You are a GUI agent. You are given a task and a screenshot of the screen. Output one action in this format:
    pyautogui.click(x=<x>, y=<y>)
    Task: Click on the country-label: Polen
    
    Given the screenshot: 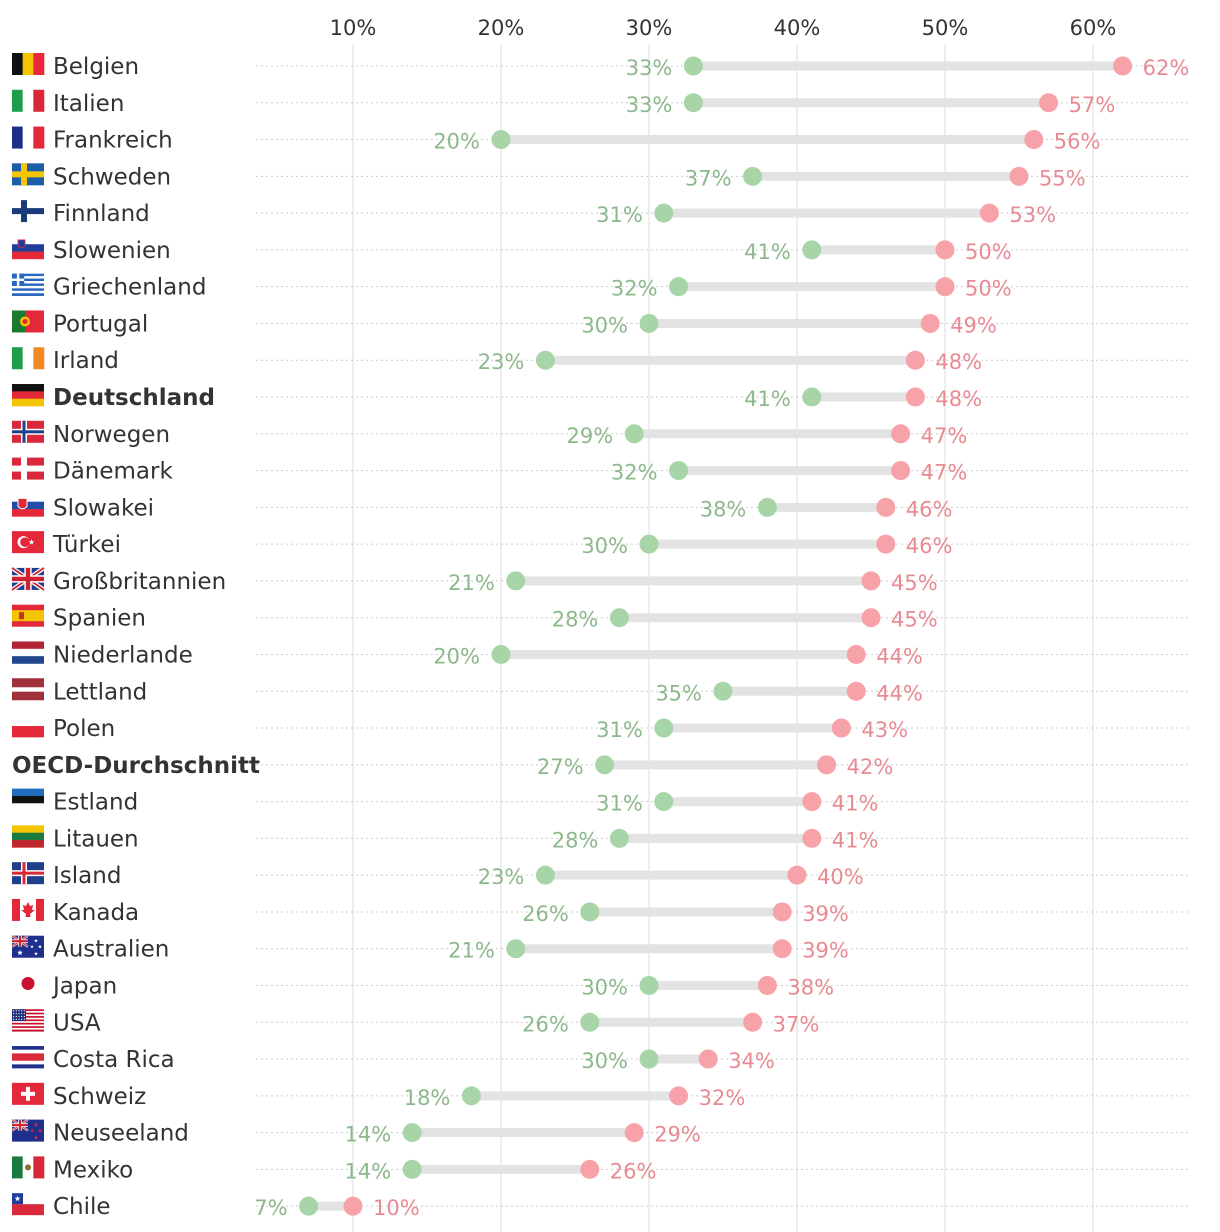 What is the action you would take?
    pyautogui.click(x=84, y=729)
    